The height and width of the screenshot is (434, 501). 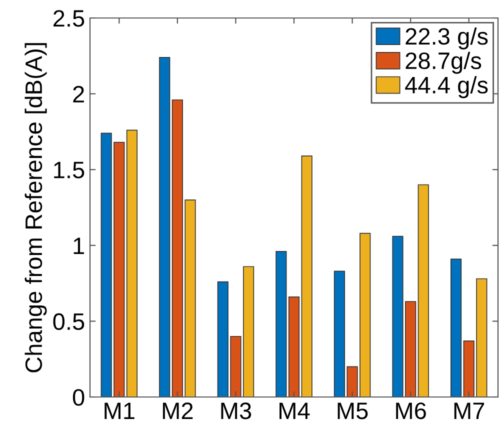 I want to click on y-axis-title: Change from Reference [dB(A)], so click(x=35, y=207).